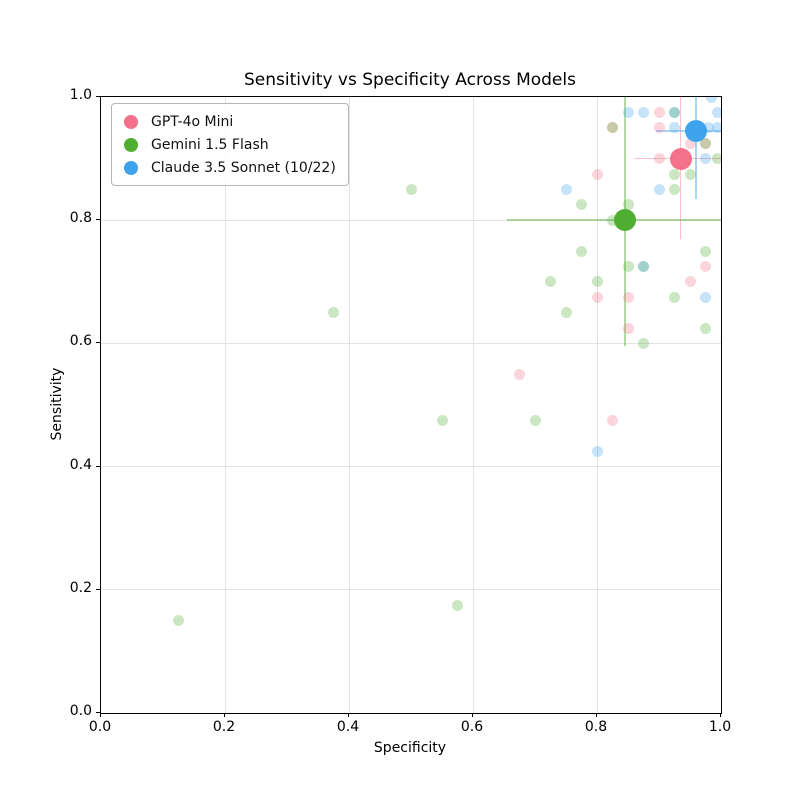  What do you see at coordinates (410, 80) in the screenshot?
I see `chart-title: Sensitivity vs Specificity Across Models` at bounding box center [410, 80].